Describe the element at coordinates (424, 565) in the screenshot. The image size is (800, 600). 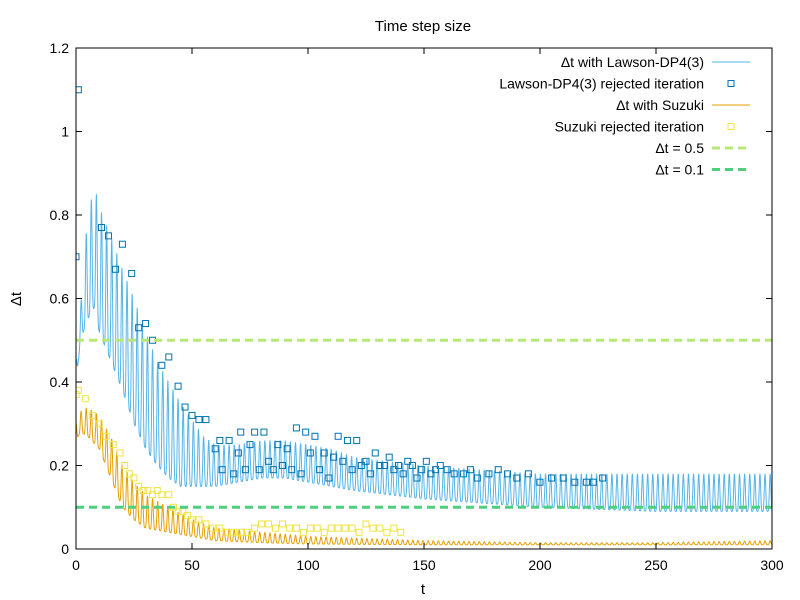
I see `x-tick-label: 150` at that location.